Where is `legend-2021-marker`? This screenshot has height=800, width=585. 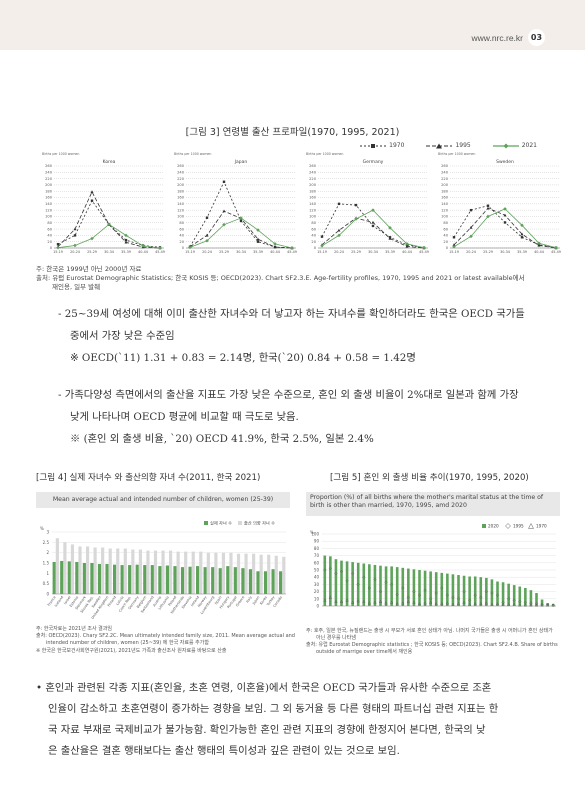
legend-2021-marker is located at coordinates (505, 145).